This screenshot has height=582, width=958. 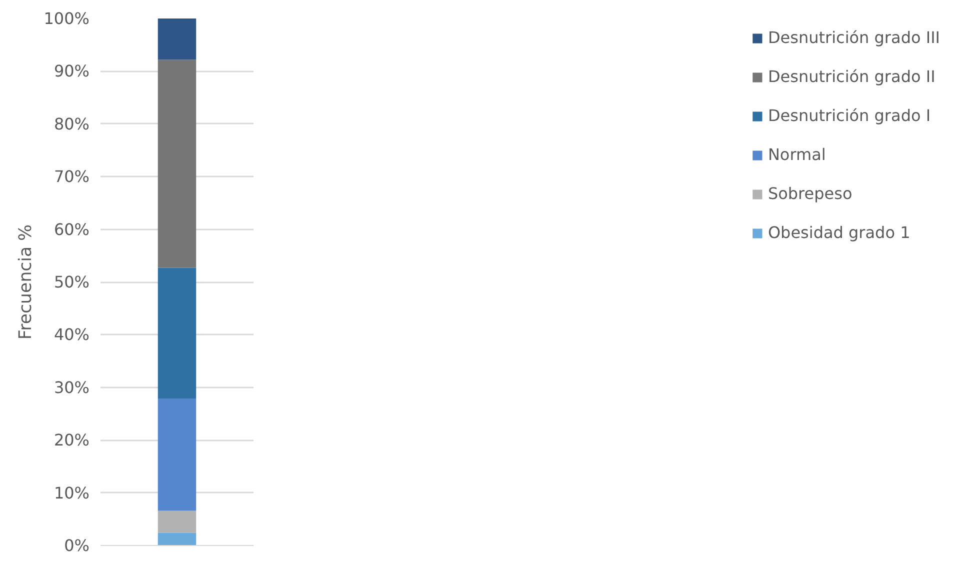 What do you see at coordinates (810, 193) in the screenshot?
I see `legend-label: Sobrepeso` at bounding box center [810, 193].